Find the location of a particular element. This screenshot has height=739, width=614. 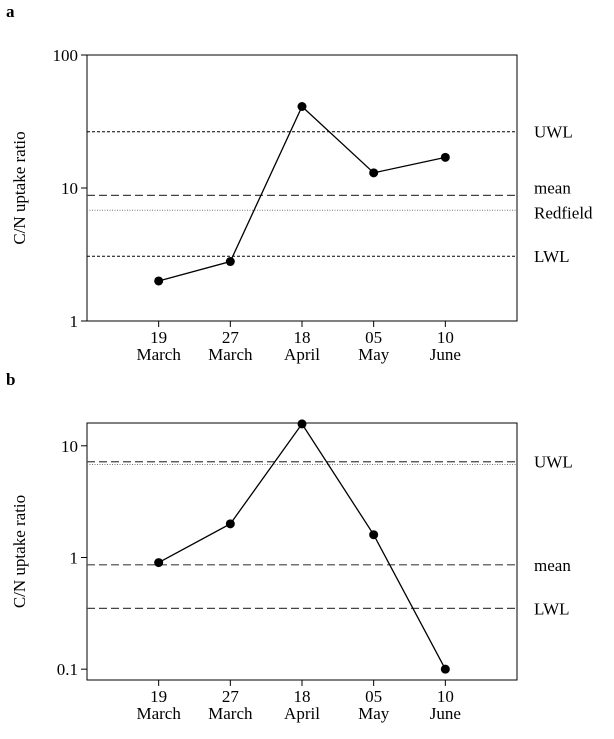

data-line is located at coordinates (302, 193).